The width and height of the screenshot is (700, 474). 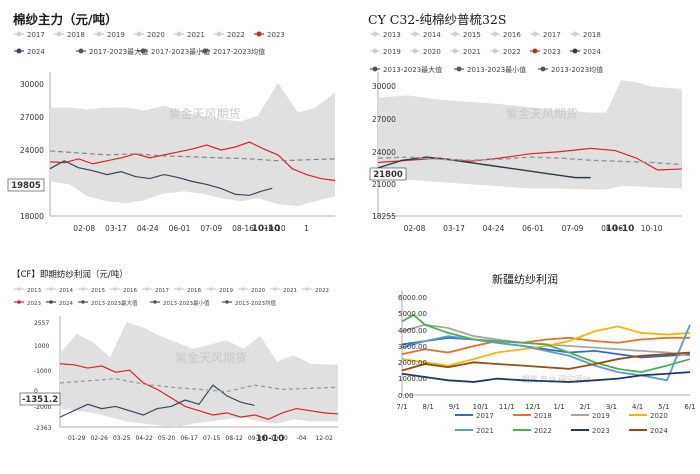 What do you see at coordinates (43, 407) in the screenshot?
I see `y-tick-label: -2000` at bounding box center [43, 407].